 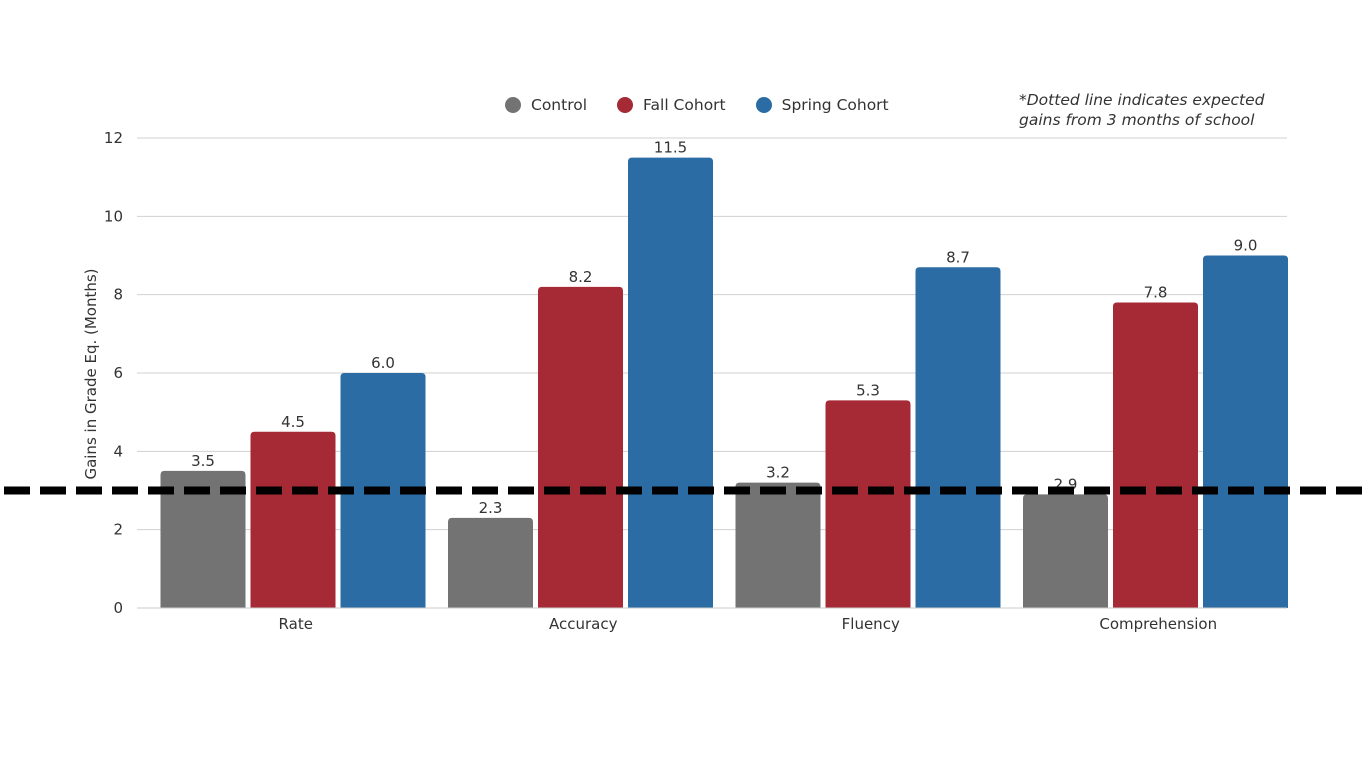 What do you see at coordinates (118, 530) in the screenshot?
I see `y-tick-label: 2` at bounding box center [118, 530].